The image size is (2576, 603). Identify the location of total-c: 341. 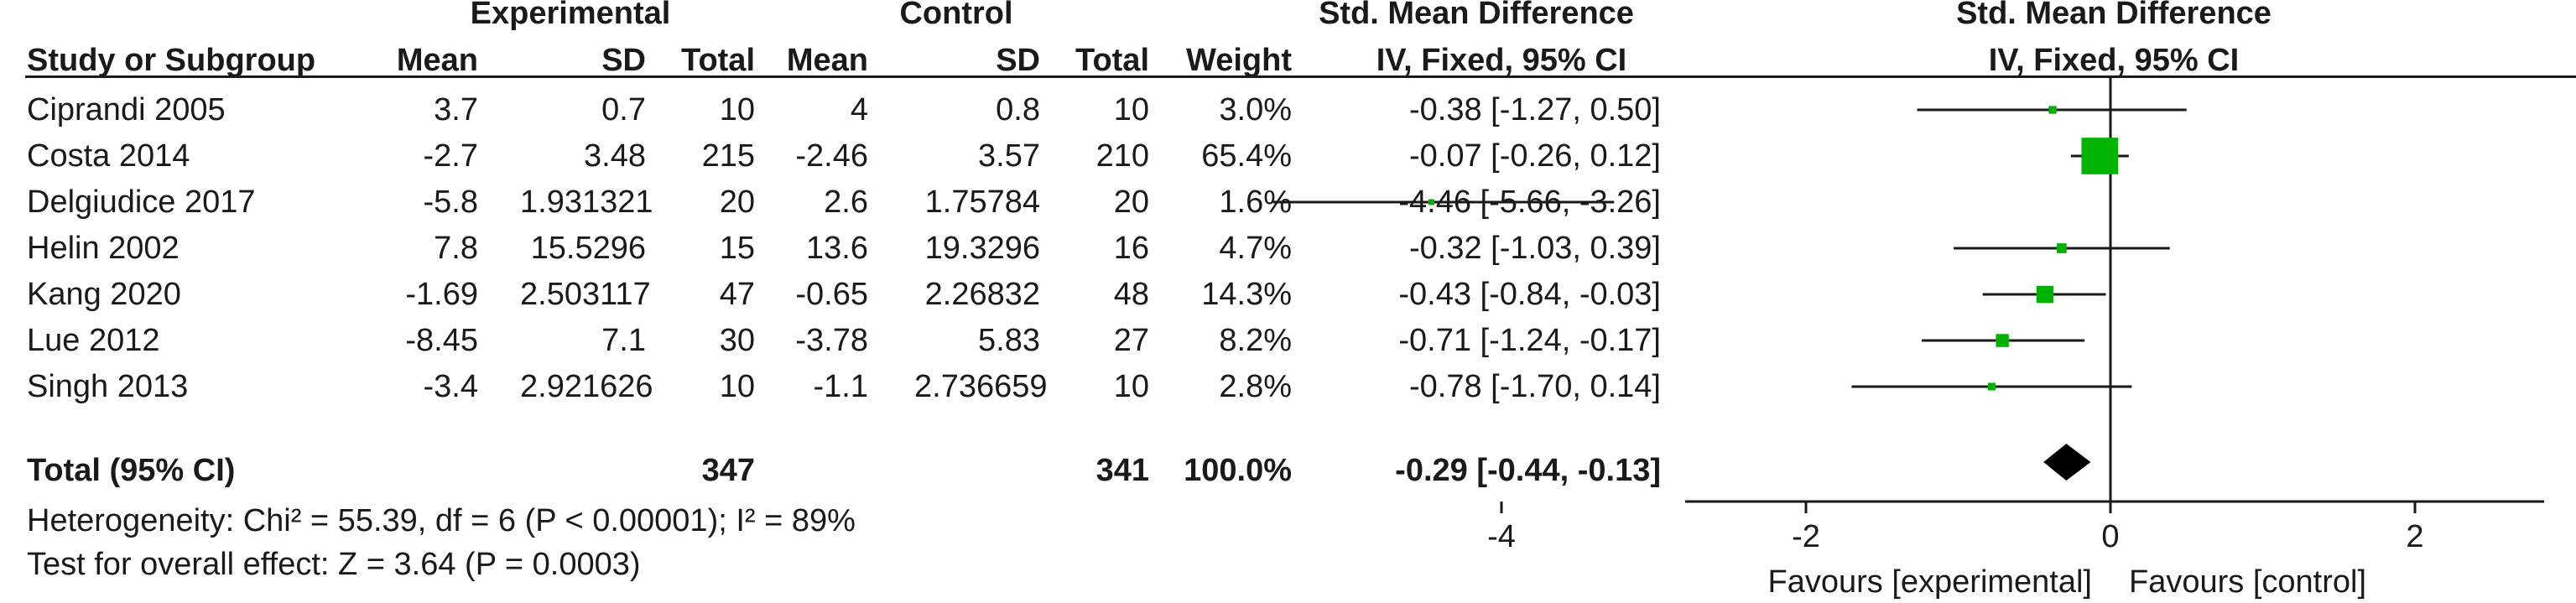
(1122, 470).